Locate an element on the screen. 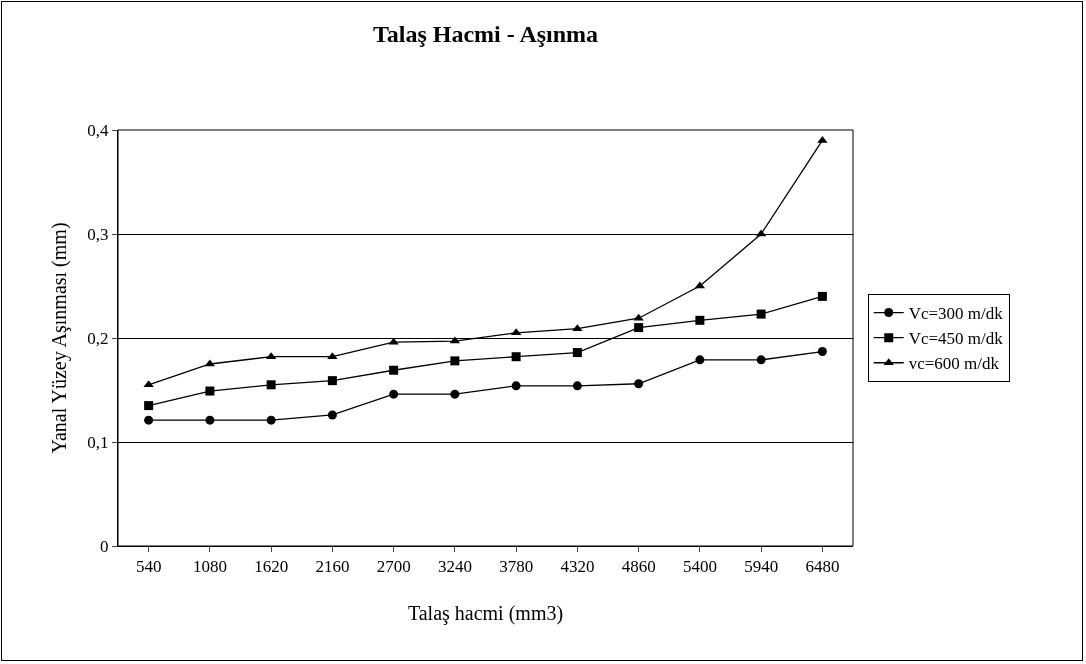 The width and height of the screenshot is (1086, 664). legend-label: Vc=300 m/dk is located at coordinates (956, 314).